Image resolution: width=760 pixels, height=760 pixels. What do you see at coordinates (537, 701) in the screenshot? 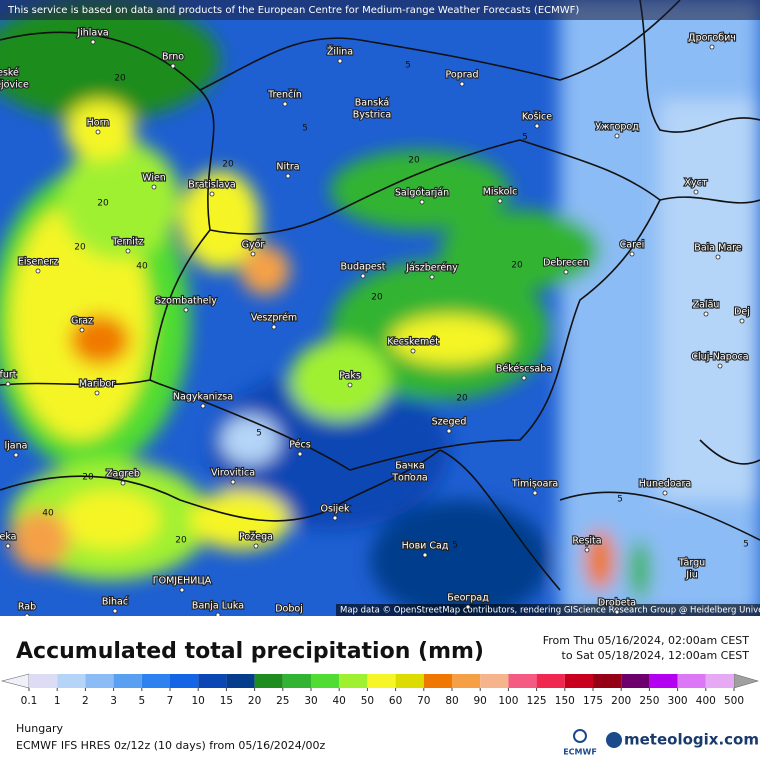
I see `tick-label: 125` at bounding box center [537, 701].